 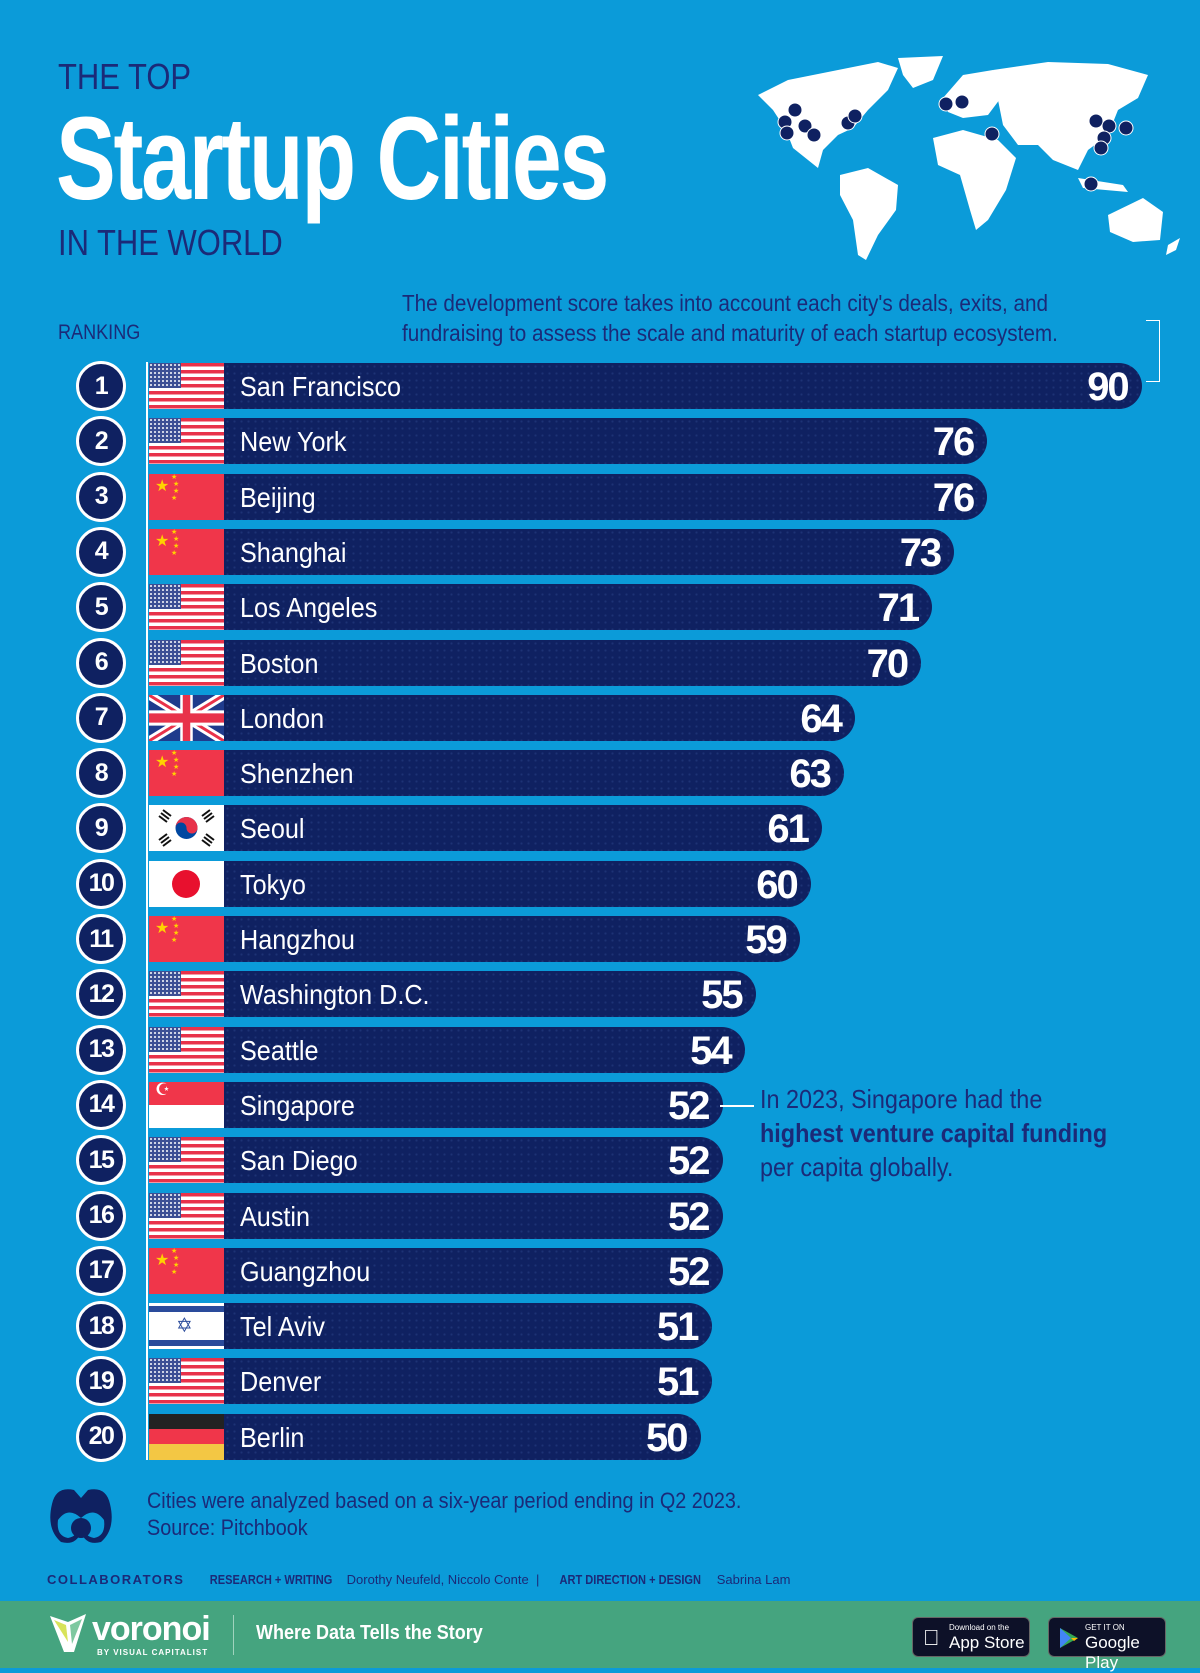 What do you see at coordinates (279, 1050) in the screenshot?
I see `city-label: Seattle` at bounding box center [279, 1050].